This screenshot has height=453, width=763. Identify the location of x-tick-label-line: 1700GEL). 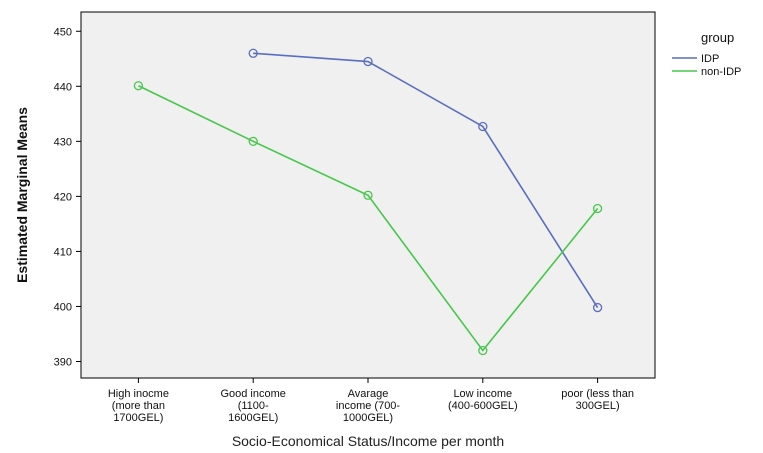
(138, 418).